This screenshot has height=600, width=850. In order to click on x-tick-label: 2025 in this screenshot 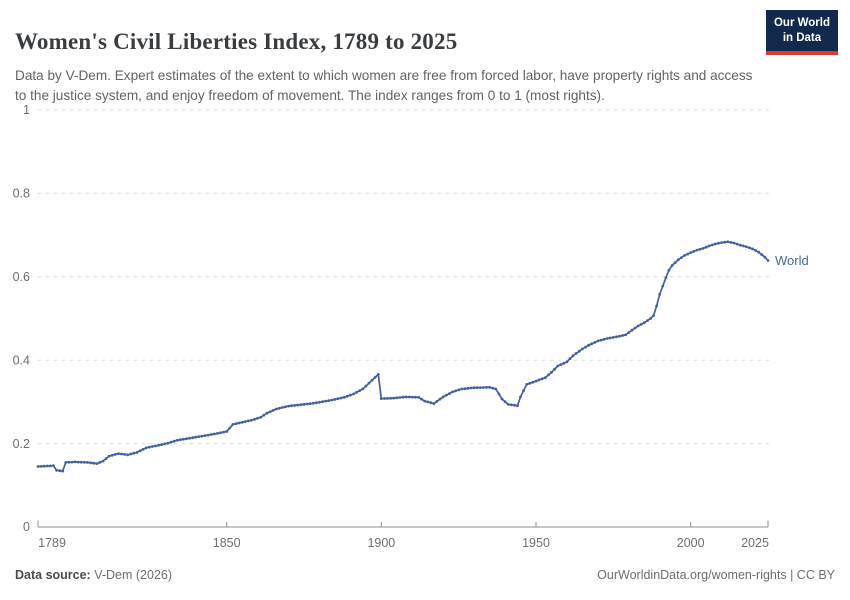, I will do `click(755, 543)`.